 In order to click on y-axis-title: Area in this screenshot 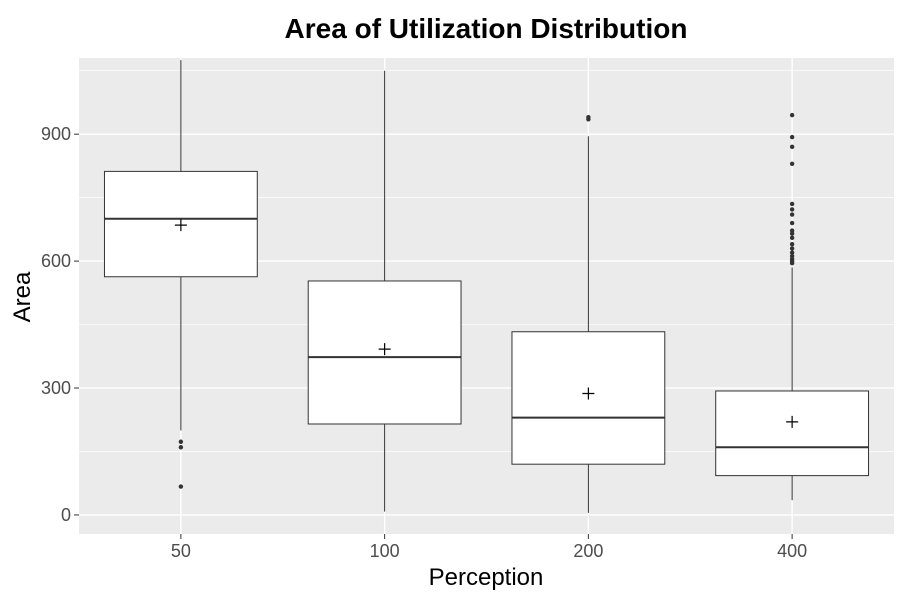, I will do `click(22, 296)`.